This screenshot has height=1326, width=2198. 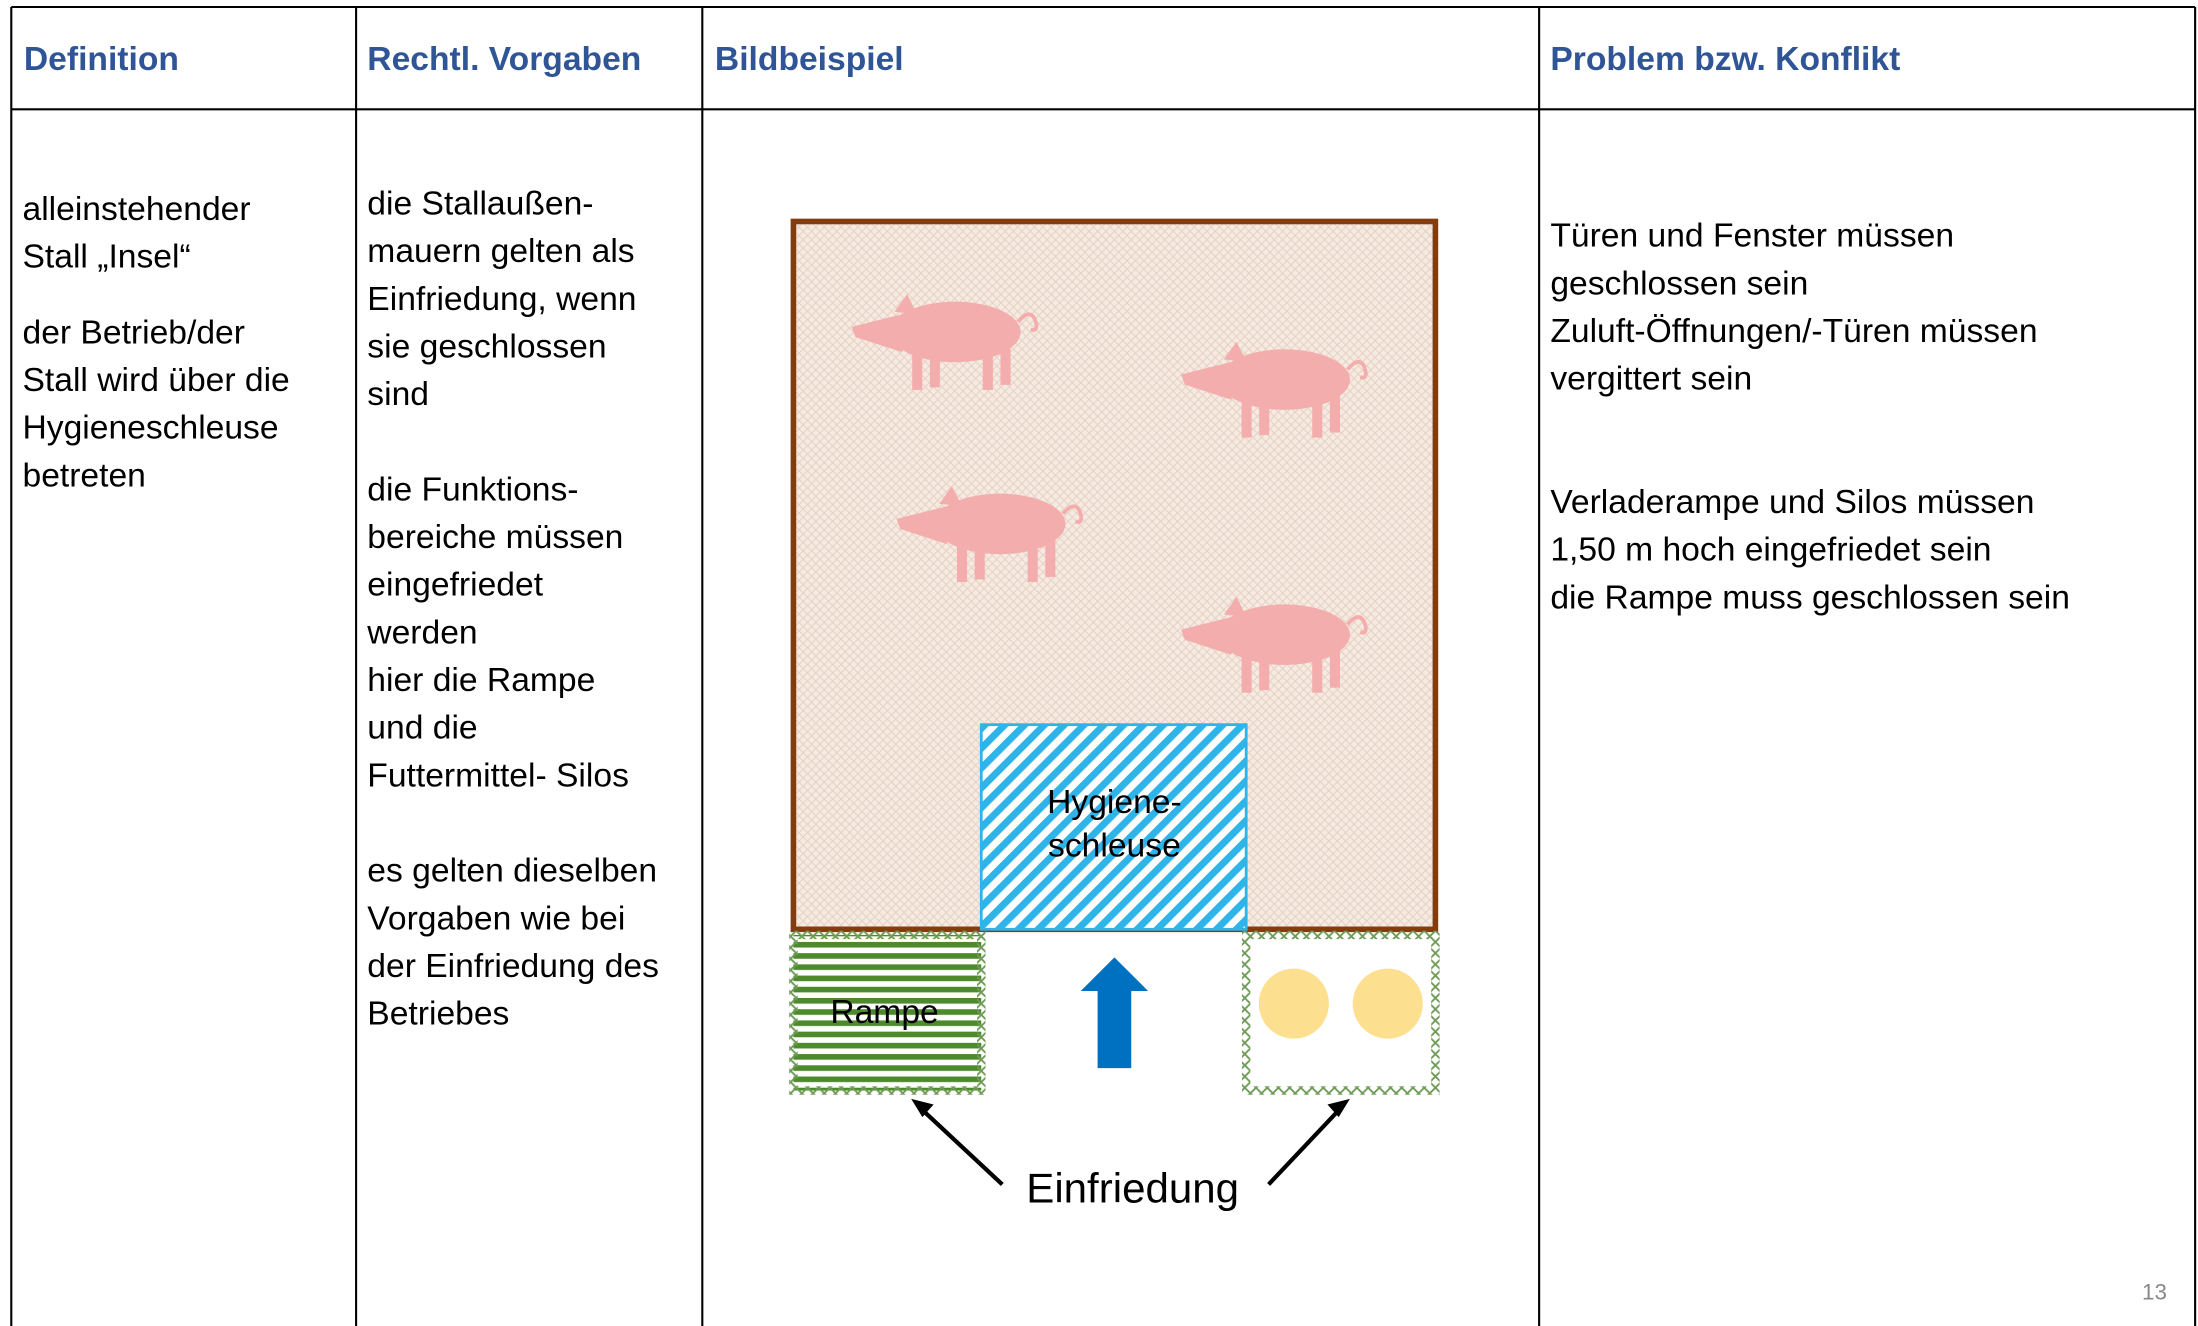 I want to click on cell-text: Hygieneschleuse, so click(x=151, y=428).